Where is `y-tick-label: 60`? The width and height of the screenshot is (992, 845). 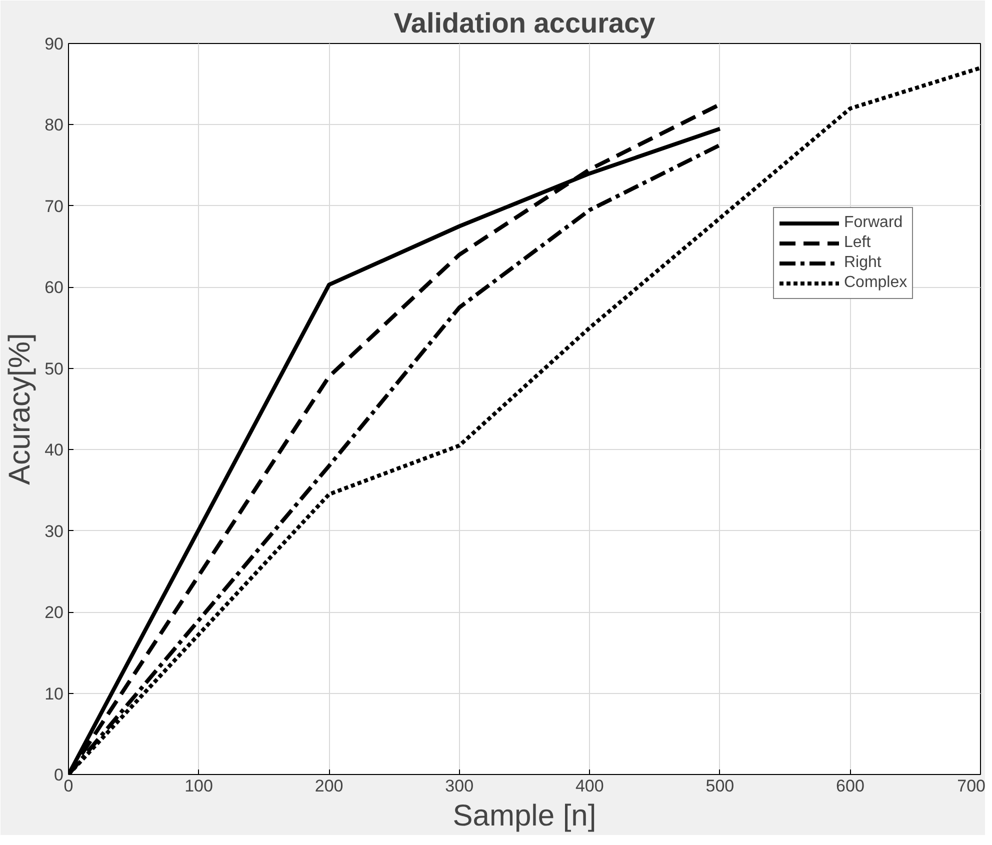 y-tick-label: 60 is located at coordinates (54, 288).